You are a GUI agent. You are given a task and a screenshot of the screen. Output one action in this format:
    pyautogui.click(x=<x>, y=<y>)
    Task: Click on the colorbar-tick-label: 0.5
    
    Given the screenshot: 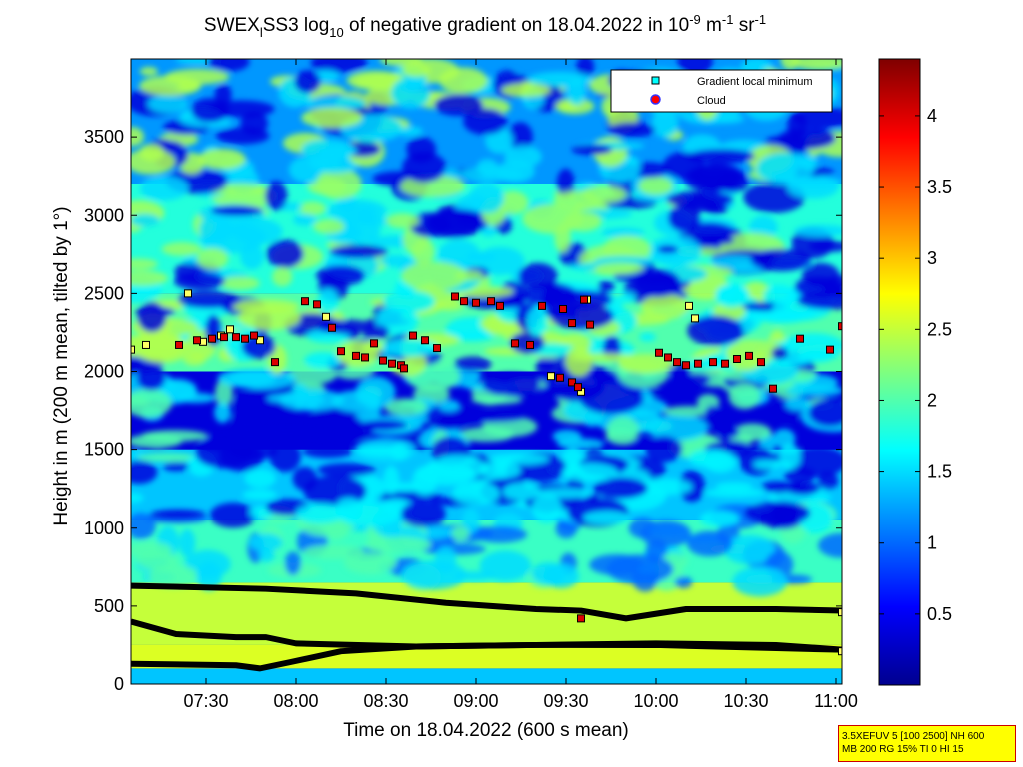 What is the action you would take?
    pyautogui.click(x=939, y=614)
    